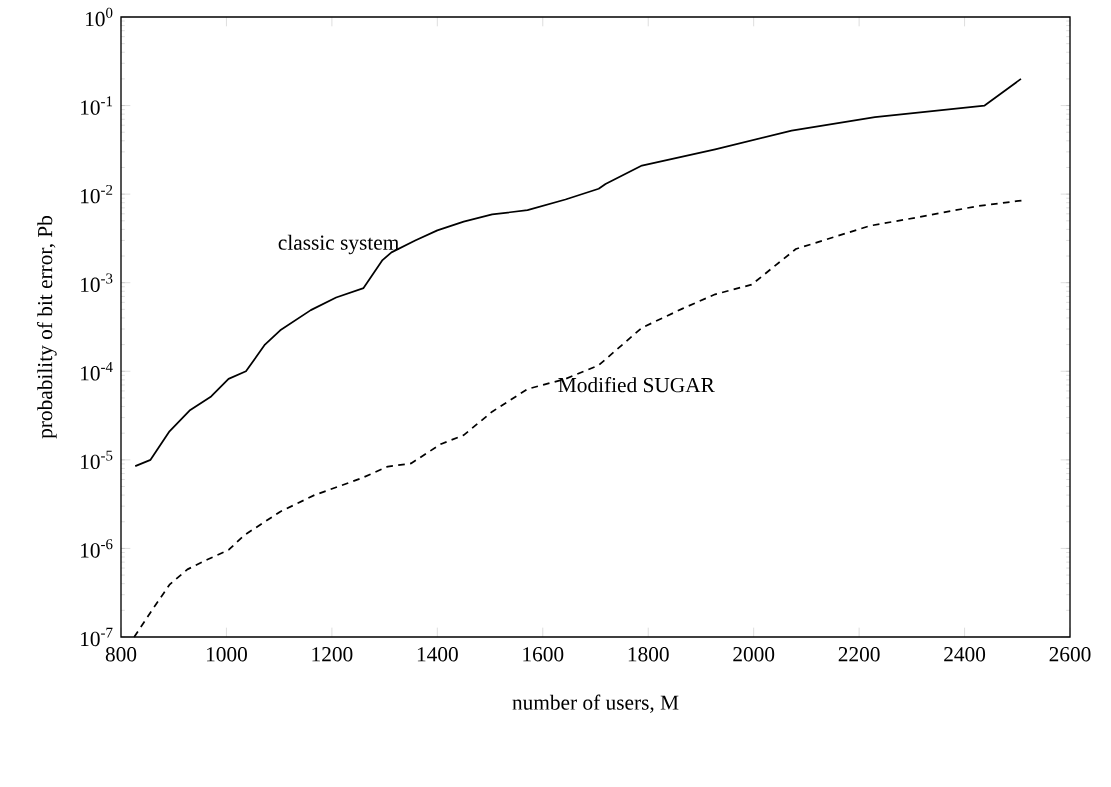 Image resolution: width=1111 pixels, height=787 pixels. Describe the element at coordinates (543, 654) in the screenshot. I see `x-tick-label: 1600` at that location.